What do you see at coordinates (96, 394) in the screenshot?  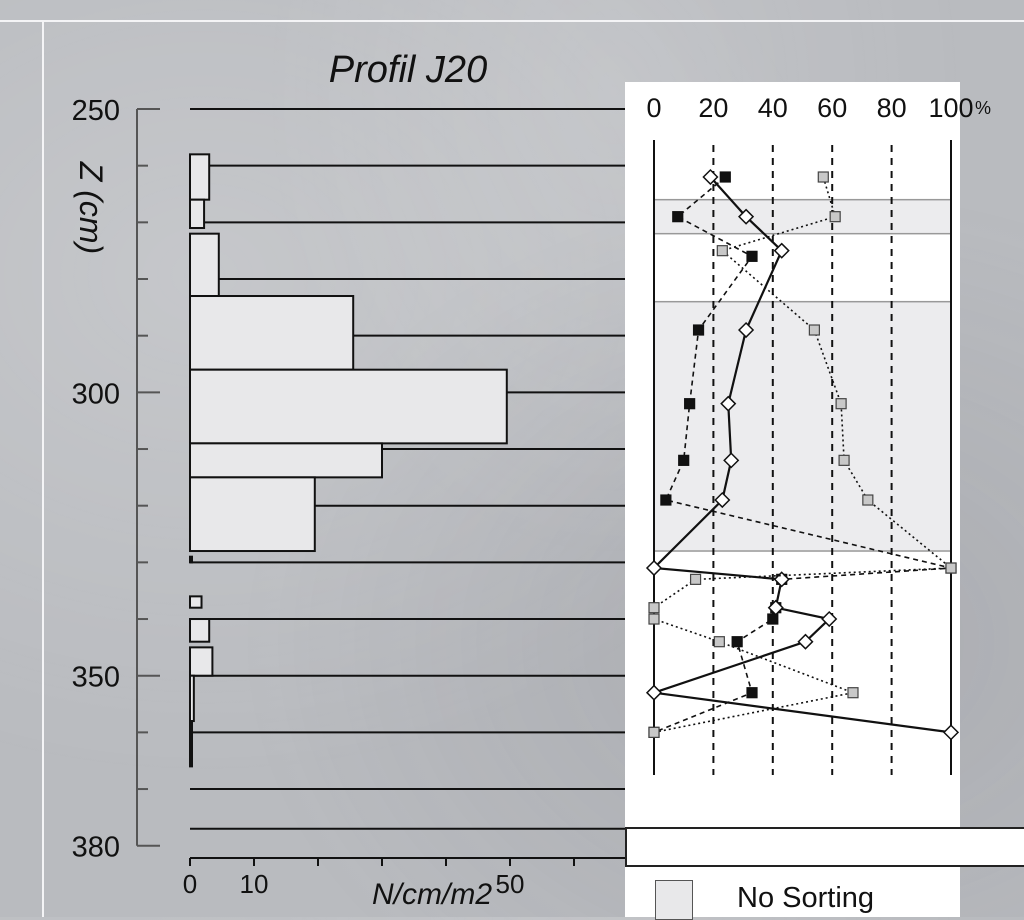 I see `depth-tick-label-300: 300` at bounding box center [96, 394].